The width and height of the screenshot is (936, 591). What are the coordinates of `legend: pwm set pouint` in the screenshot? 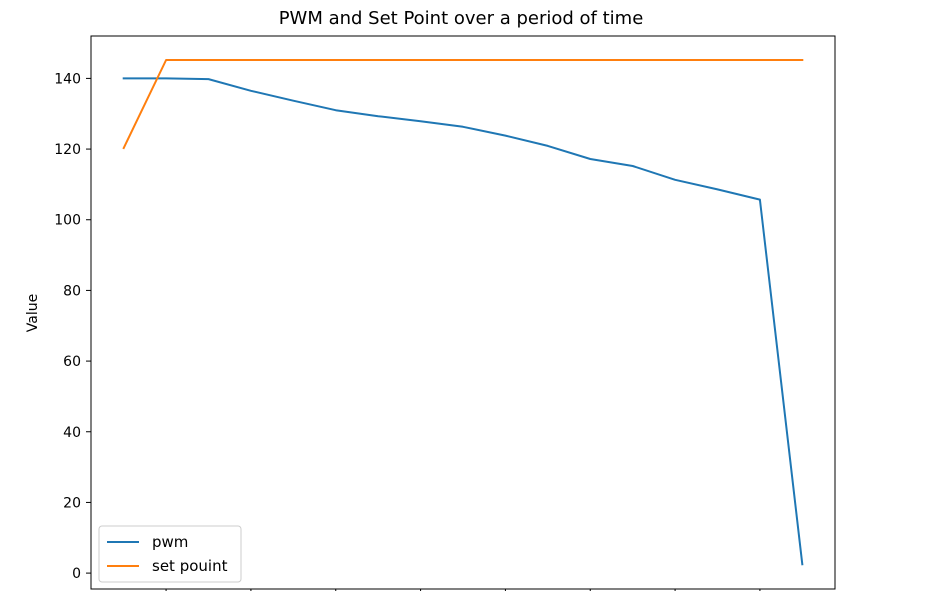 It's located at (170, 554).